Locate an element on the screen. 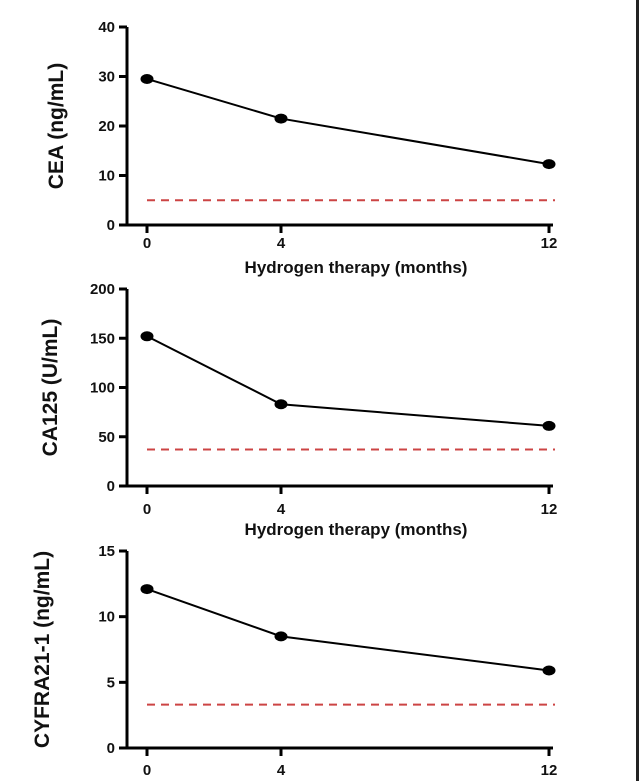  y-tick-label: 150 is located at coordinates (102, 338).